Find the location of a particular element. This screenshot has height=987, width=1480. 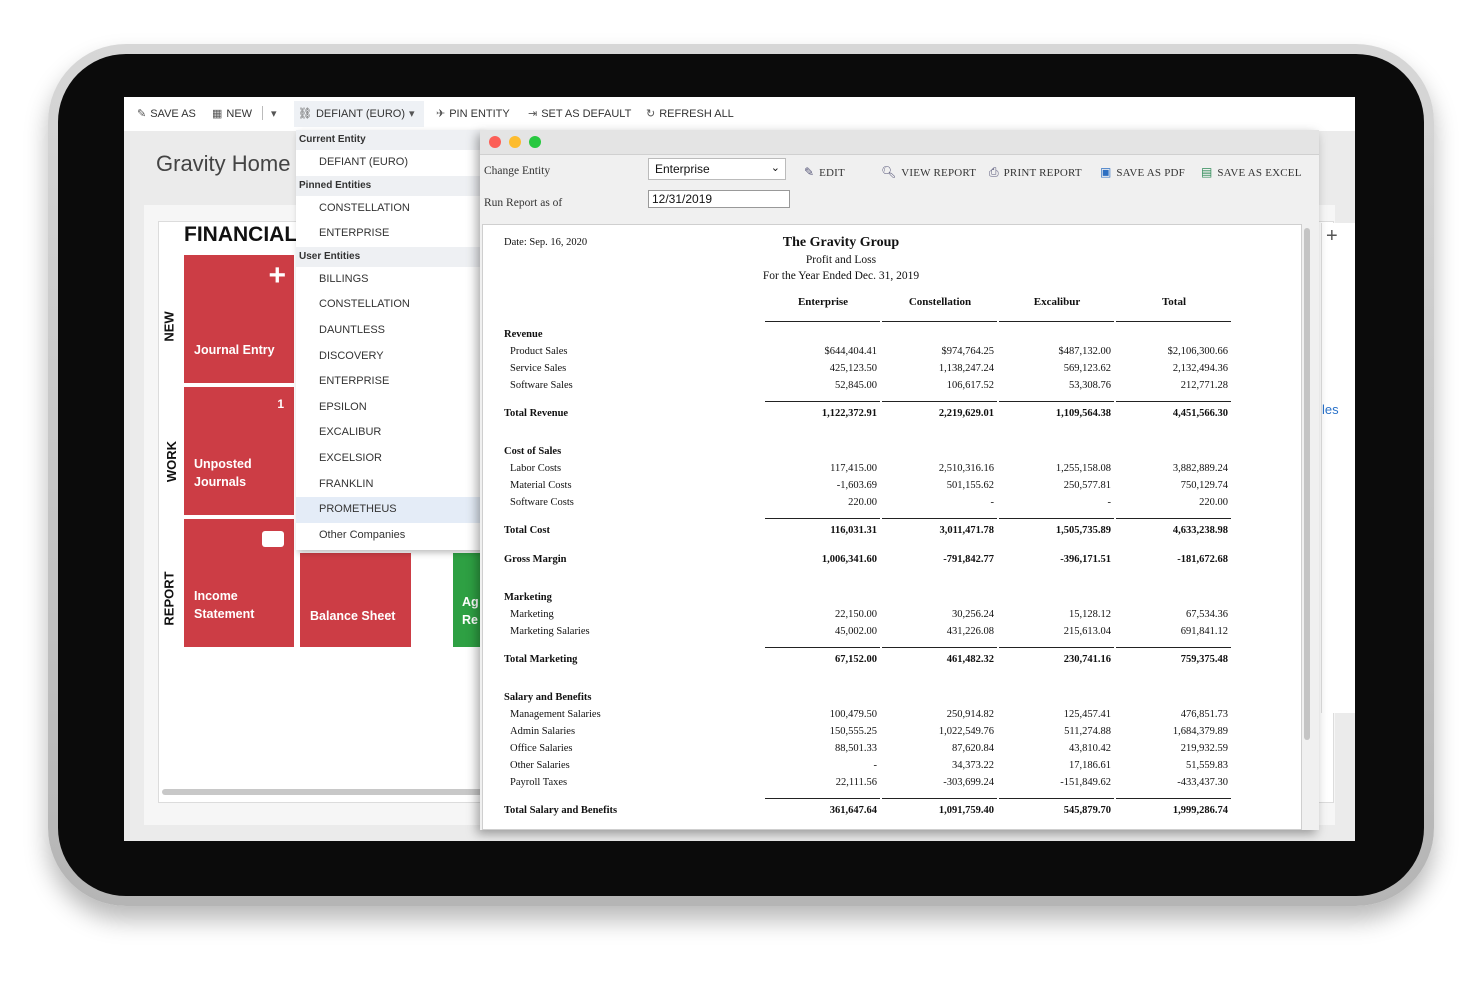

row-value: 2,510,316.16 is located at coordinates (966, 468).